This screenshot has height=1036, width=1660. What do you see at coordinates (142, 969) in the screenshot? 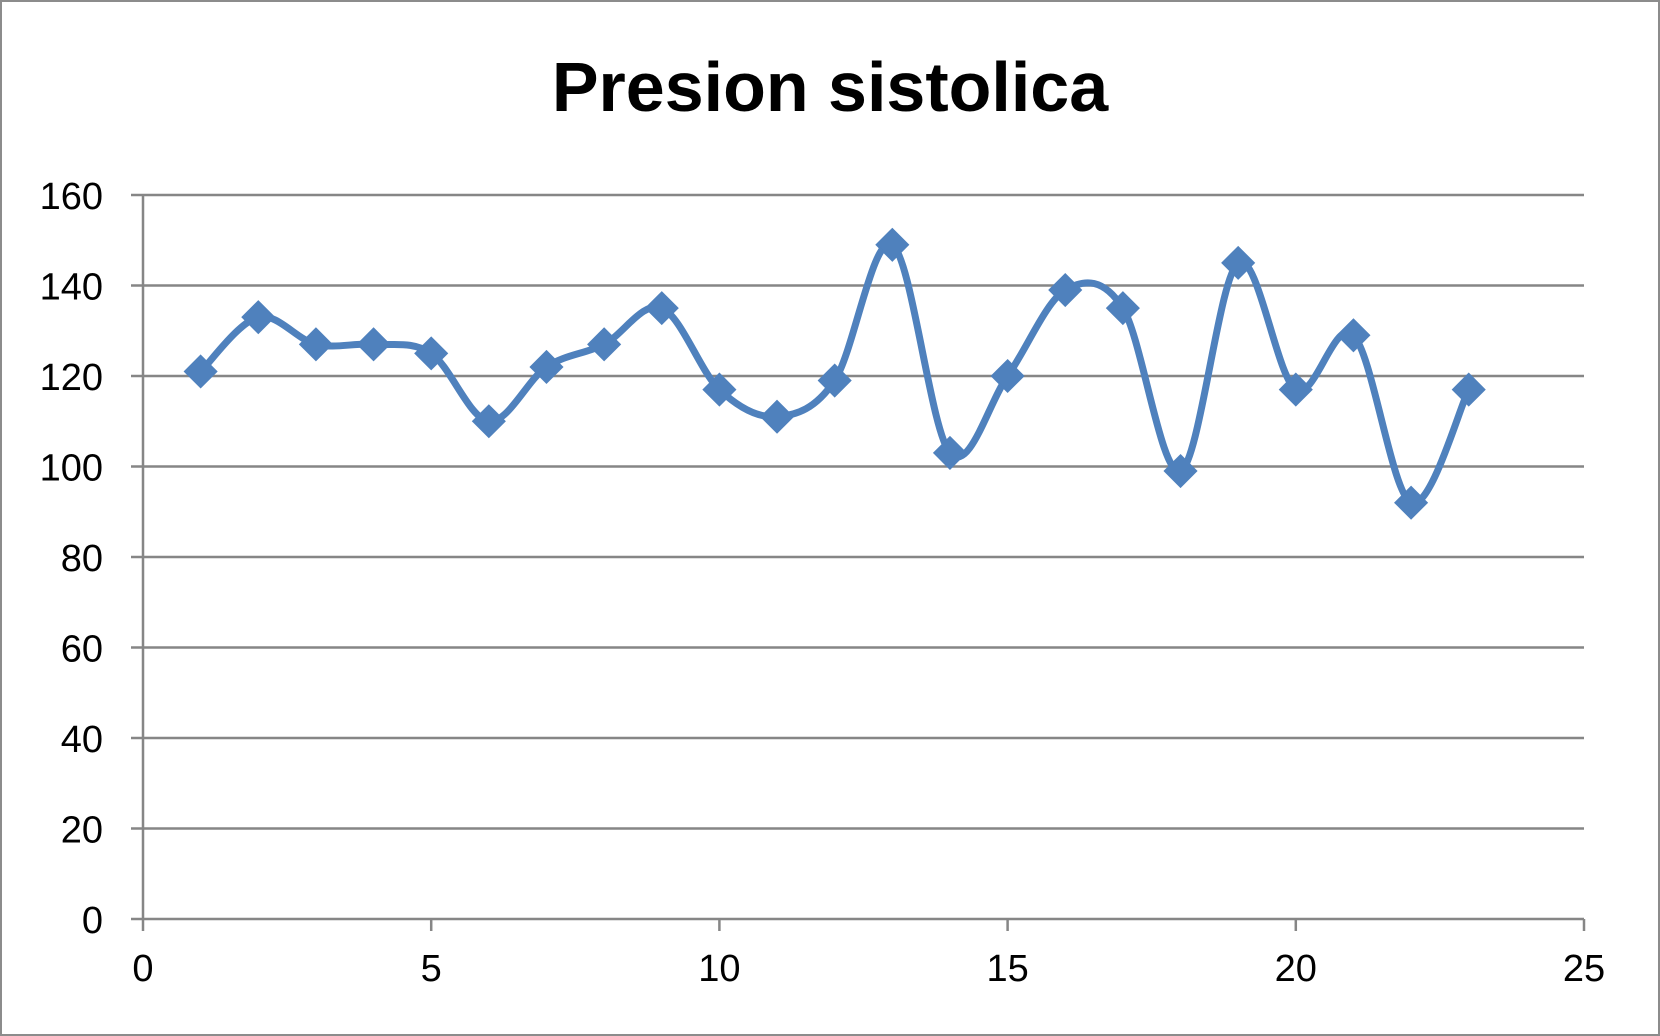
I see `x-tick-label: 0` at bounding box center [142, 969].